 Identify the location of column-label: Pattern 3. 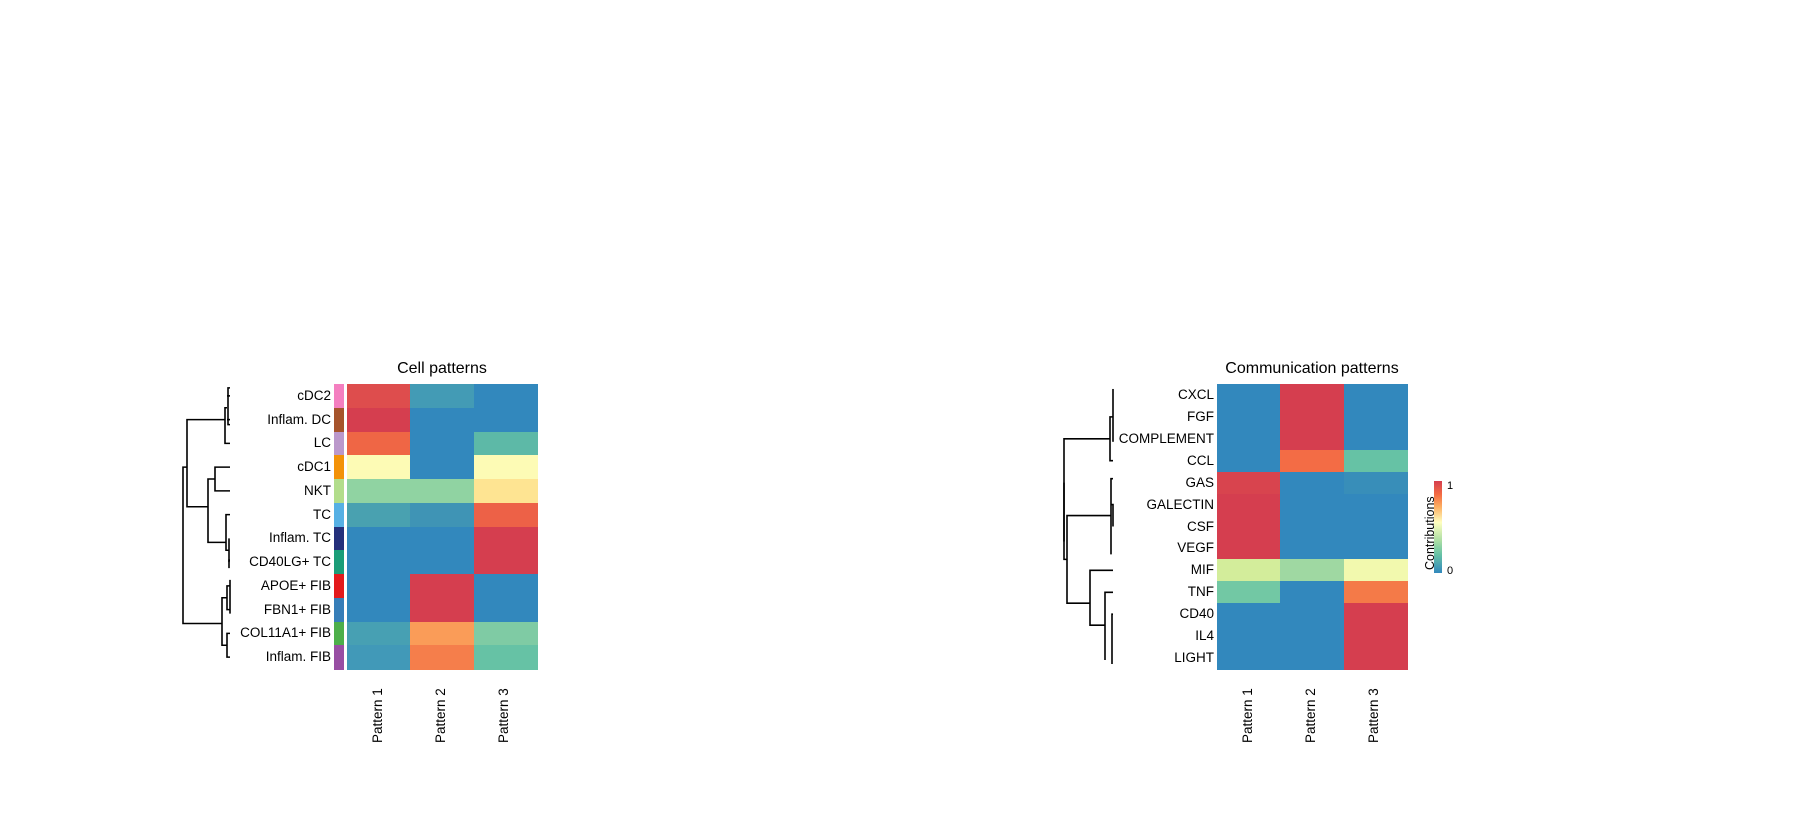
(1374, 715).